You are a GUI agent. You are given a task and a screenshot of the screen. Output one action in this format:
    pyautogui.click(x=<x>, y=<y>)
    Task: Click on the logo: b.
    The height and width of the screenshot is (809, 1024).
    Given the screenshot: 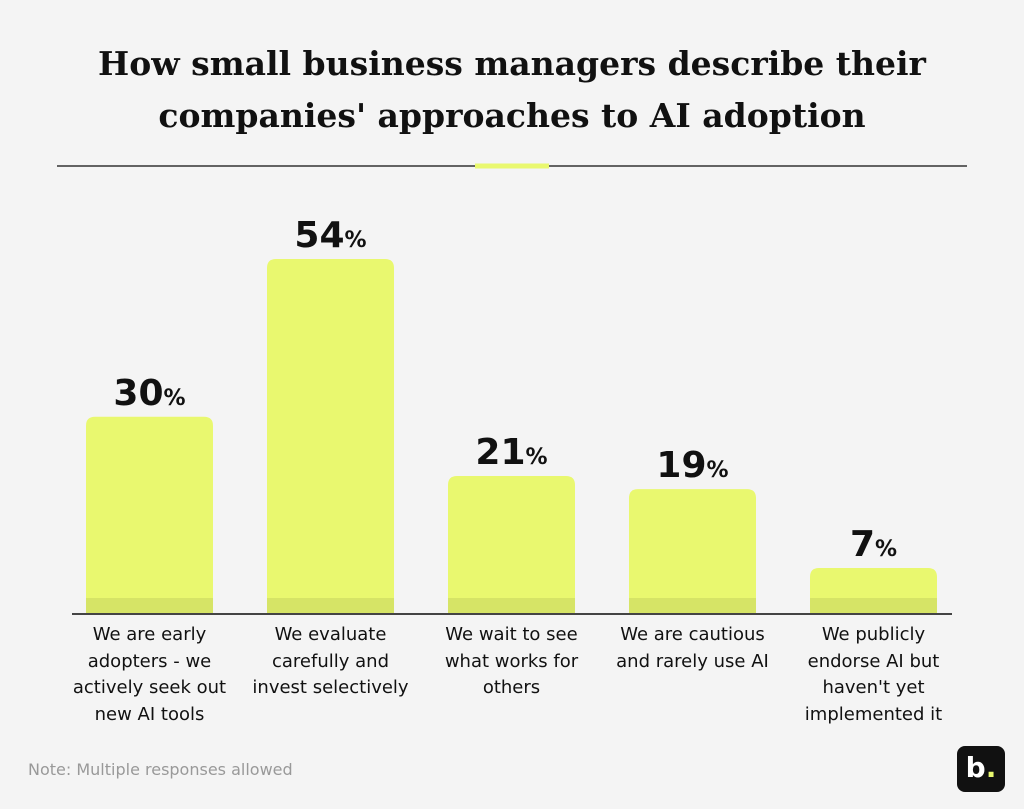 What is the action you would take?
    pyautogui.click(x=981, y=769)
    